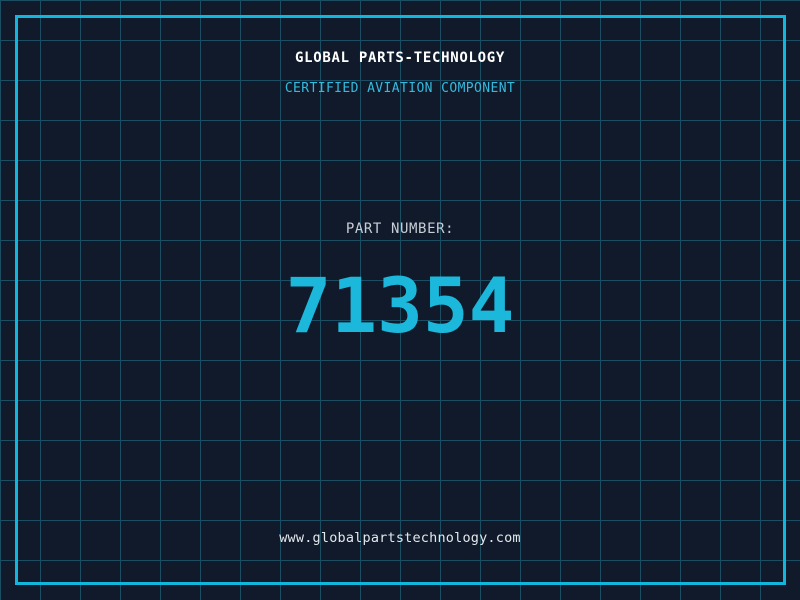  Describe the element at coordinates (400, 305) in the screenshot. I see `part-number-value: 71354` at that location.